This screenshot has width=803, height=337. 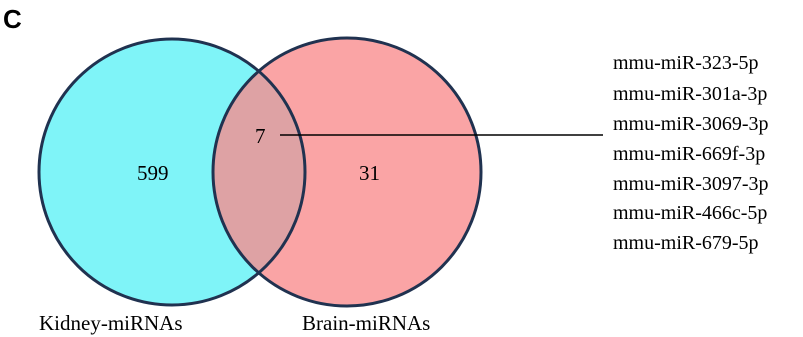 I want to click on shared-count: 7, so click(x=260, y=136).